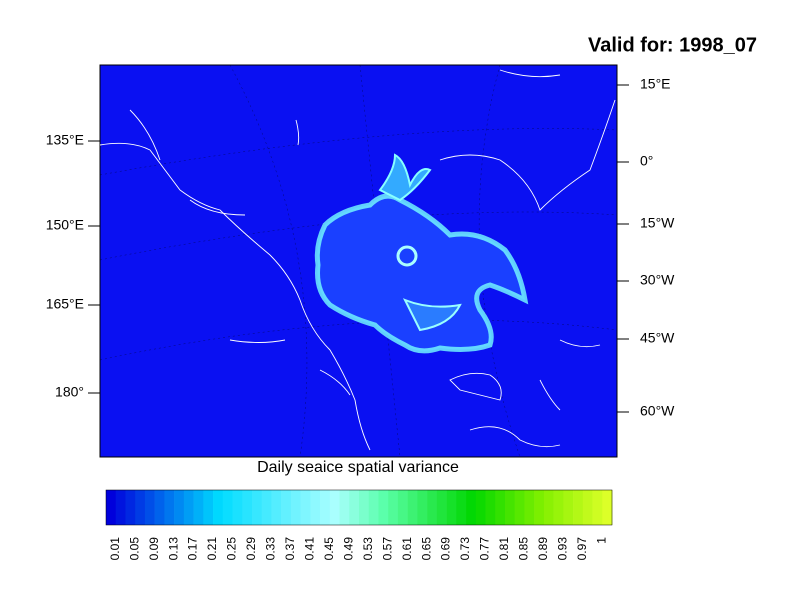 This screenshot has height=612, width=792. What do you see at coordinates (348, 549) in the screenshot?
I see `colorbar-label: 0.49` at bounding box center [348, 549].